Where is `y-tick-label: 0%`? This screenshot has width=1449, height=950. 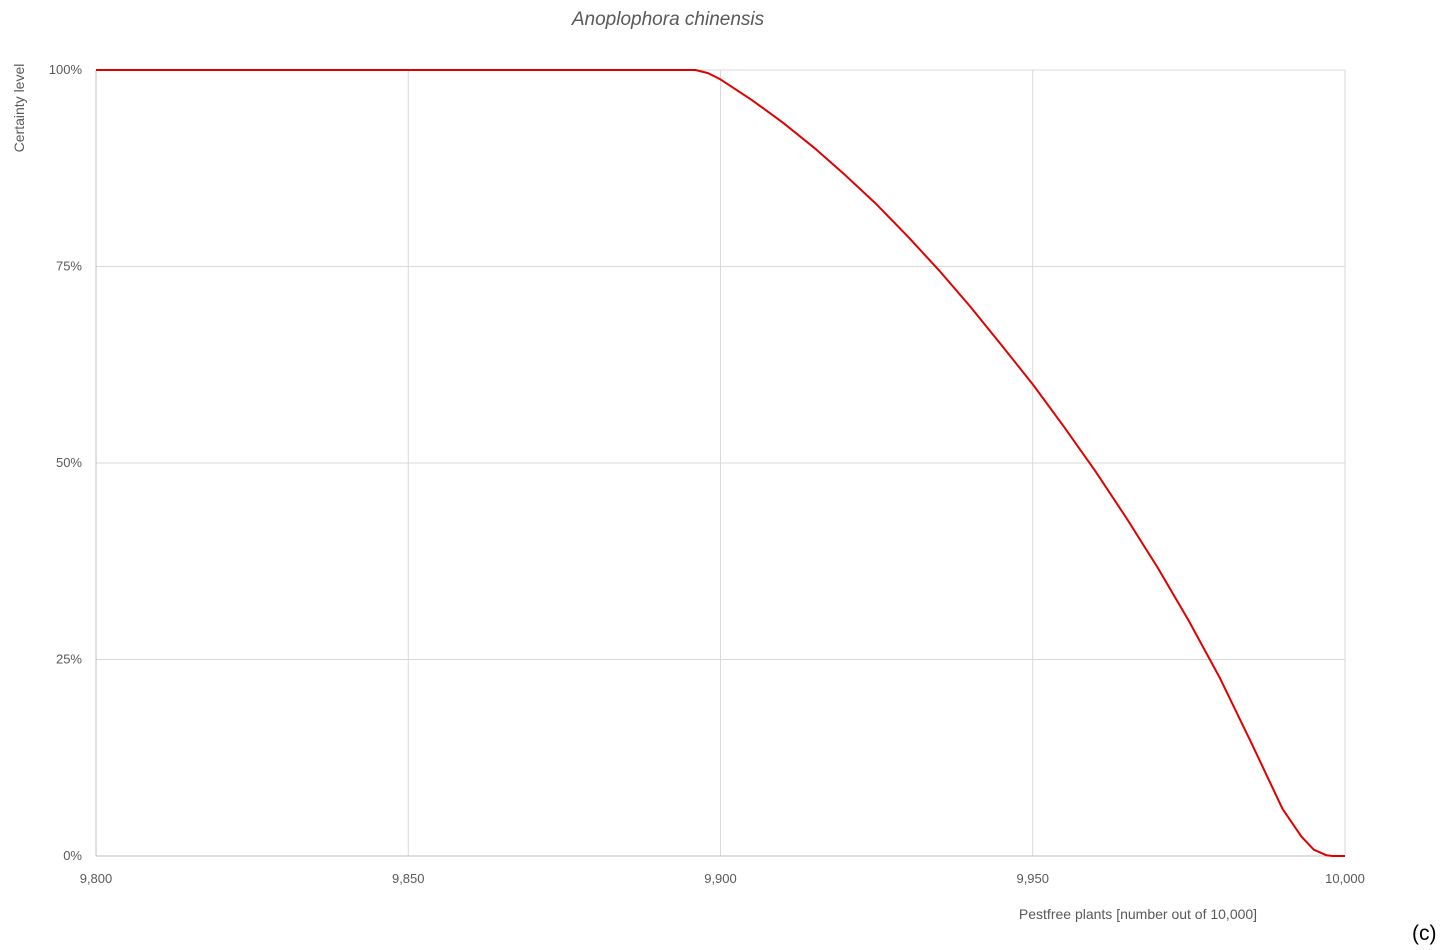
y-tick-label: 0% is located at coordinates (72, 855).